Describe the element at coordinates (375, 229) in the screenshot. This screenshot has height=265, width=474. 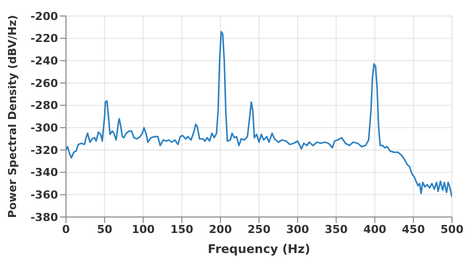
I see `x-tick-label: 400` at that location.